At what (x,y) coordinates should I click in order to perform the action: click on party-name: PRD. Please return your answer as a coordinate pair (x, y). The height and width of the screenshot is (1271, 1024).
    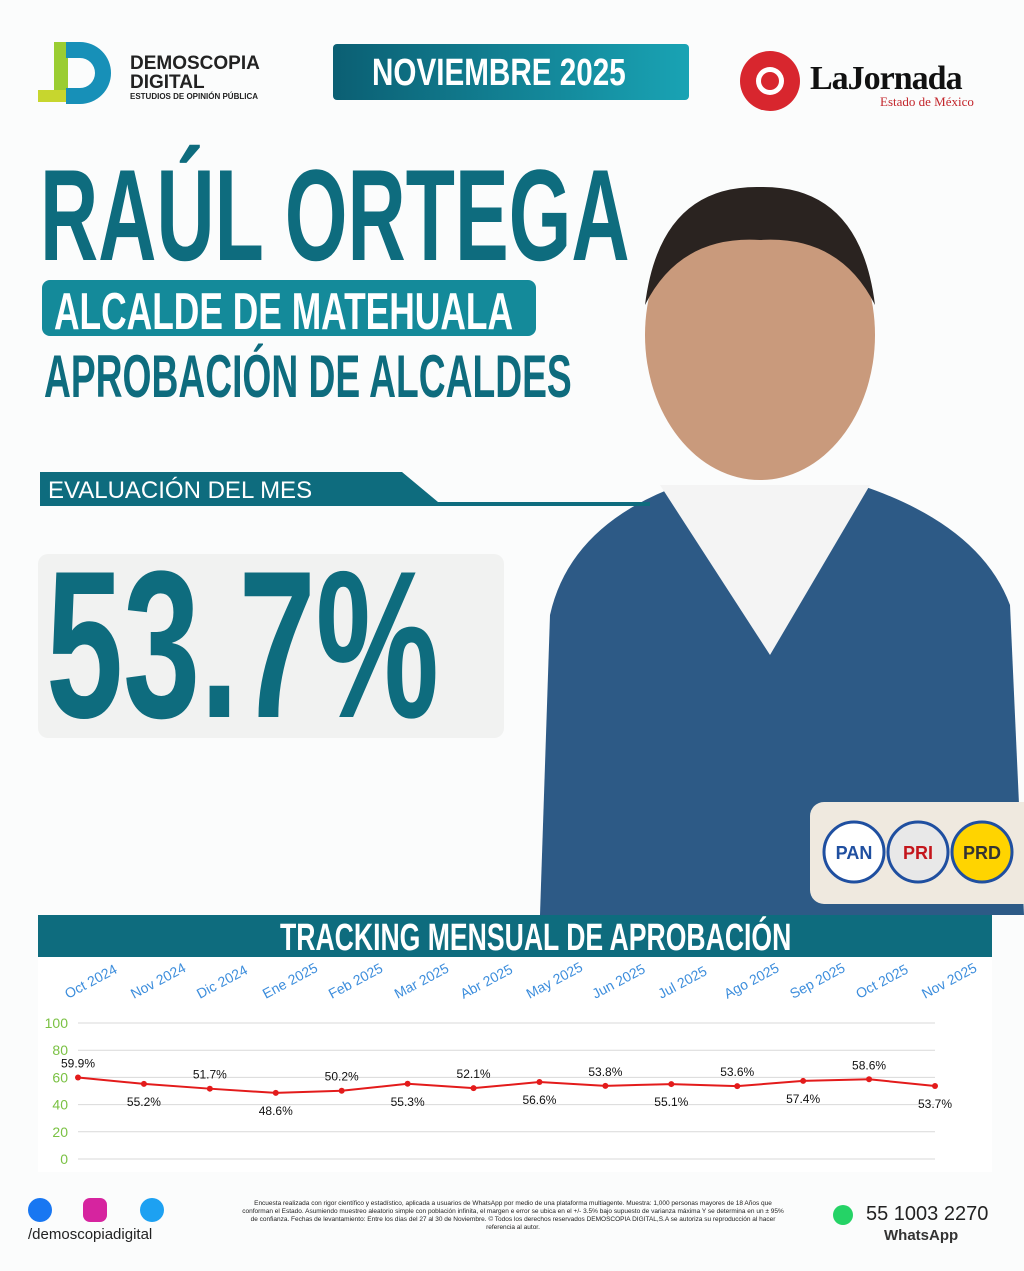
    Looking at the image, I should click on (982, 853).